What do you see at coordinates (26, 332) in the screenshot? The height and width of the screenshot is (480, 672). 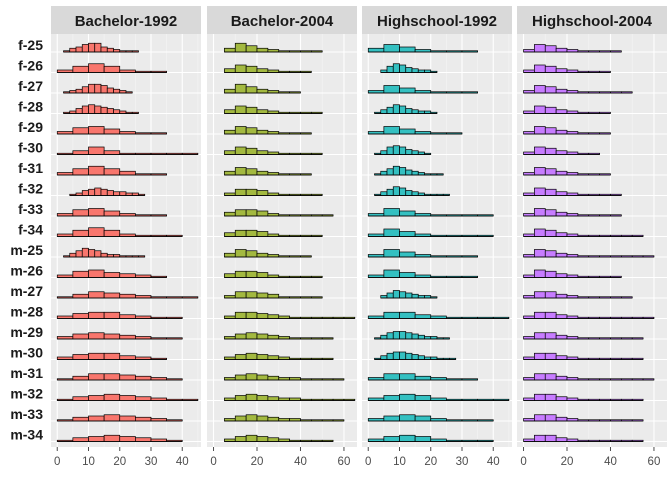 I see `row-label-m-29: m-29` at bounding box center [26, 332].